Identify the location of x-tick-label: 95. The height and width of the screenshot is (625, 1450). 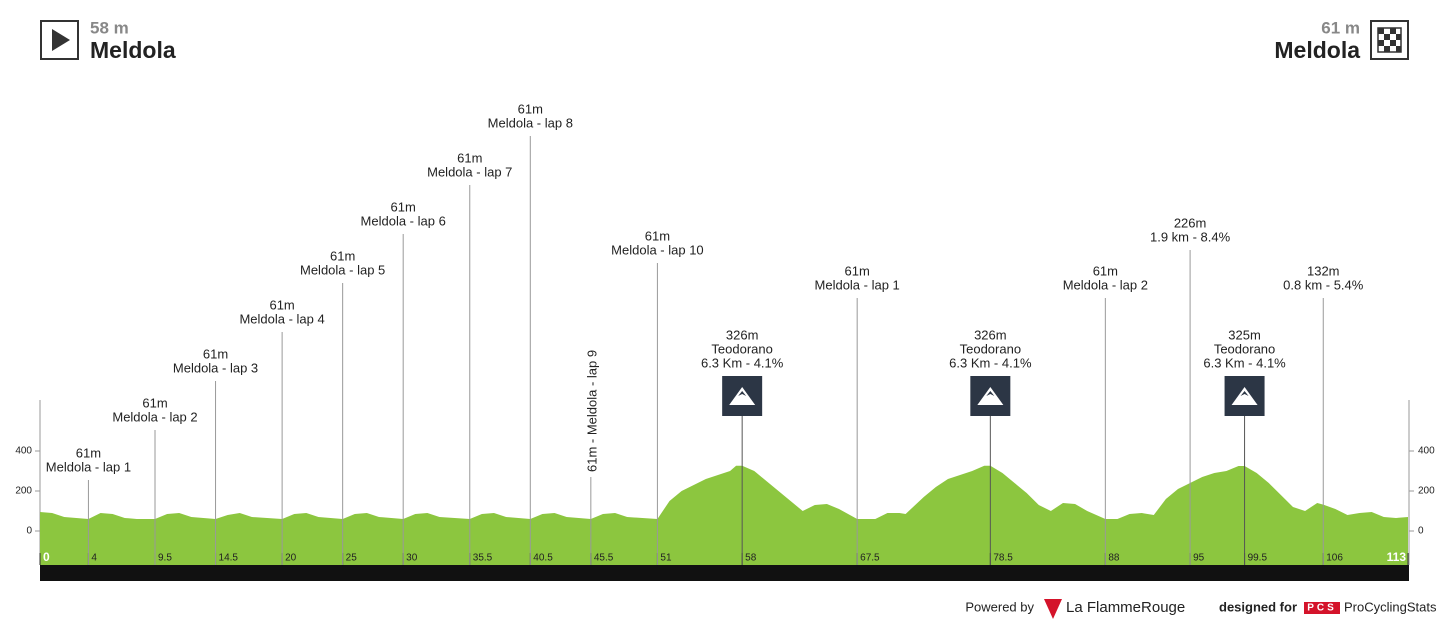
(1199, 558).